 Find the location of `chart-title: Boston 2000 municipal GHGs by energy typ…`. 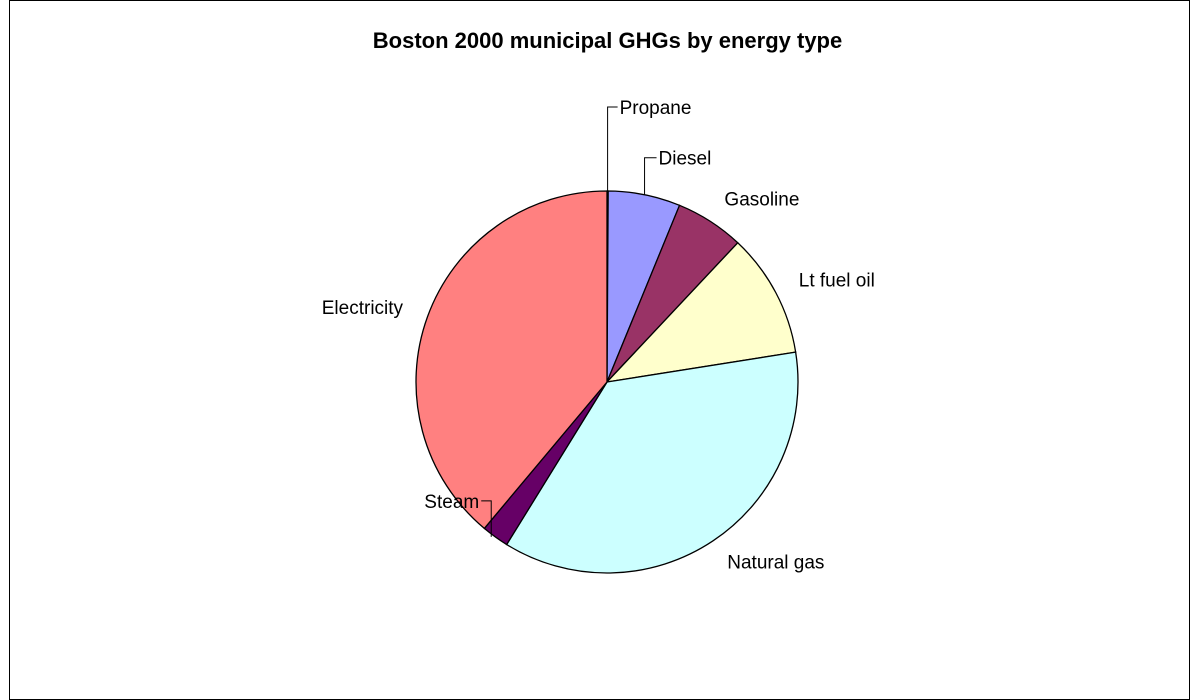

chart-title: Boston 2000 municipal GHGs by energy typ… is located at coordinates (607, 40).